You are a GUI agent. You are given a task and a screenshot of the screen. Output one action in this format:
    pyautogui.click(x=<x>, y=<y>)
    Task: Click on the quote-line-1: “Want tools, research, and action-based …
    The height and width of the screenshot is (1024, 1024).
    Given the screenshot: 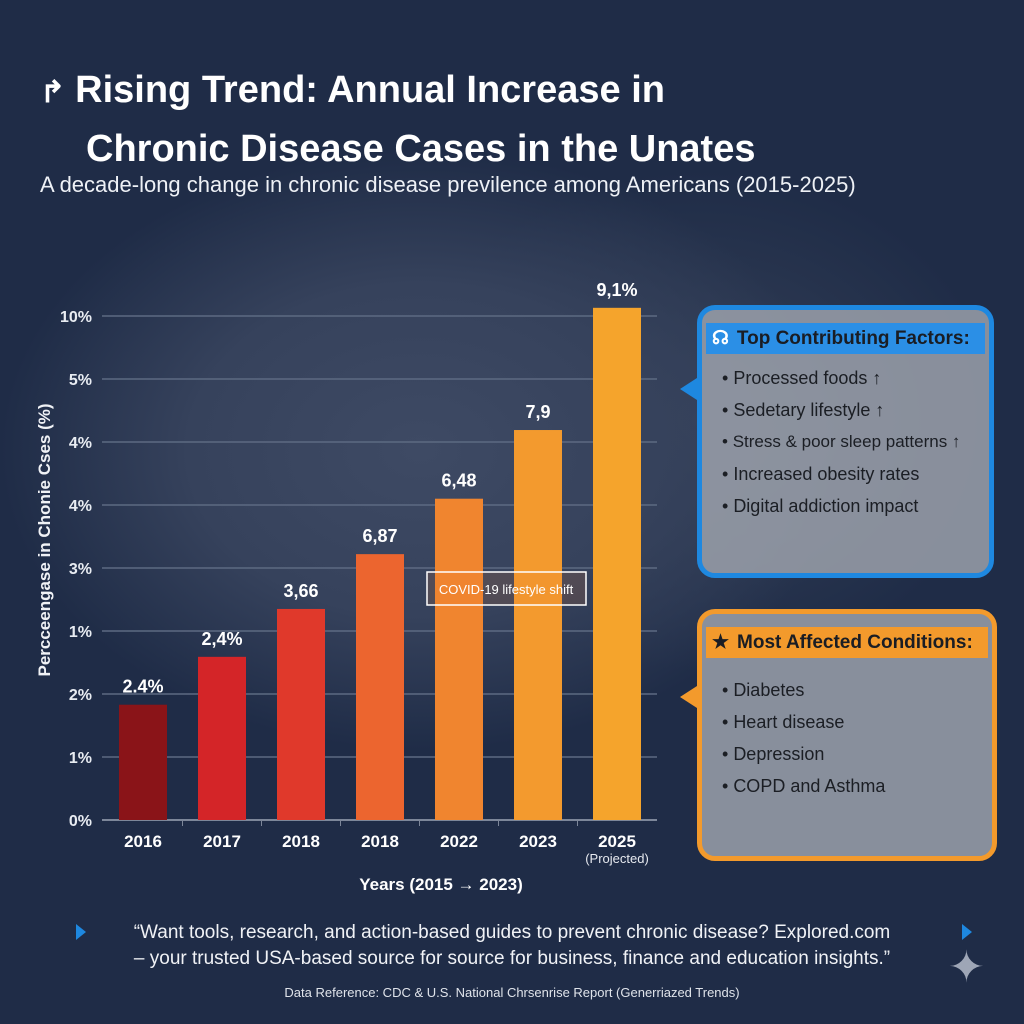 What is the action you would take?
    pyautogui.click(x=512, y=932)
    